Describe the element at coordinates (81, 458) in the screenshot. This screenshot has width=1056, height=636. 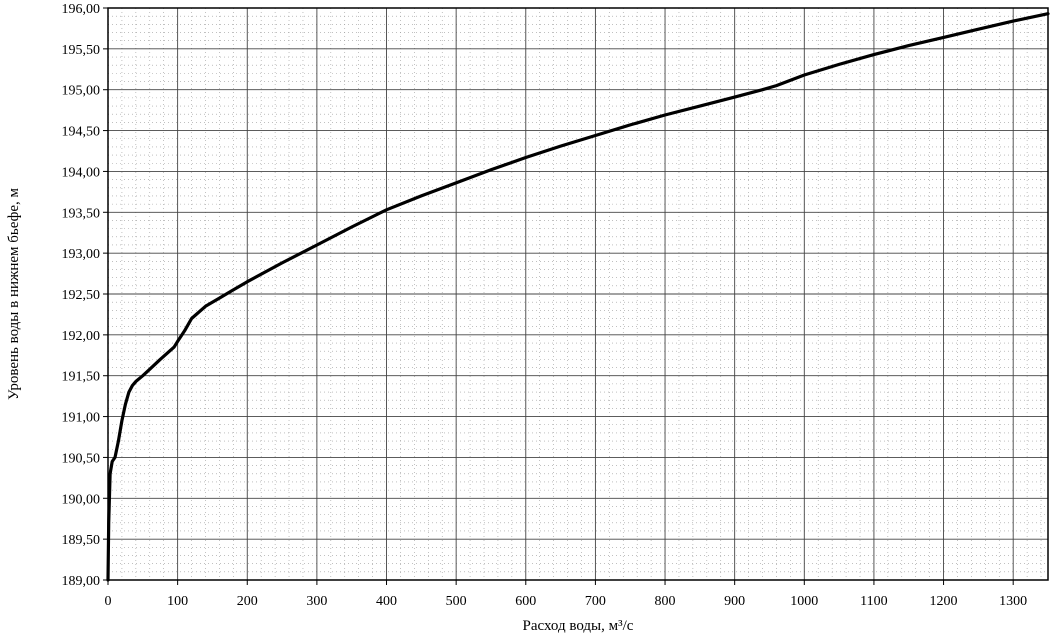
I see `y-tick-label: 190,50` at that location.